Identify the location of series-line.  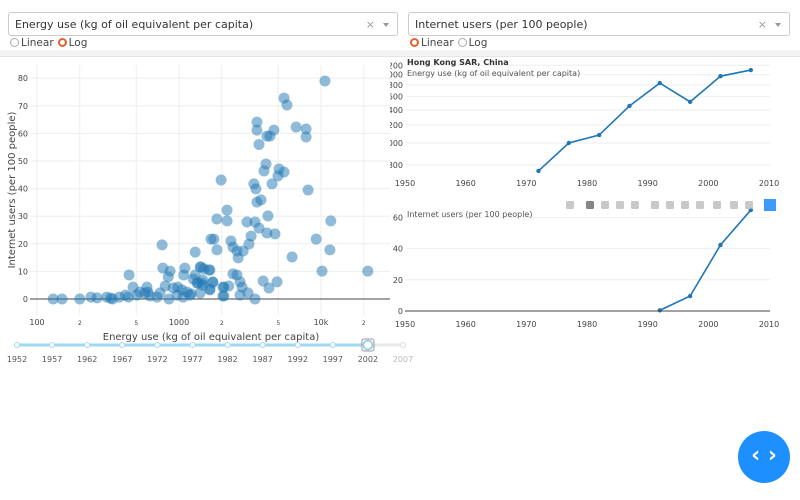
(705, 260).